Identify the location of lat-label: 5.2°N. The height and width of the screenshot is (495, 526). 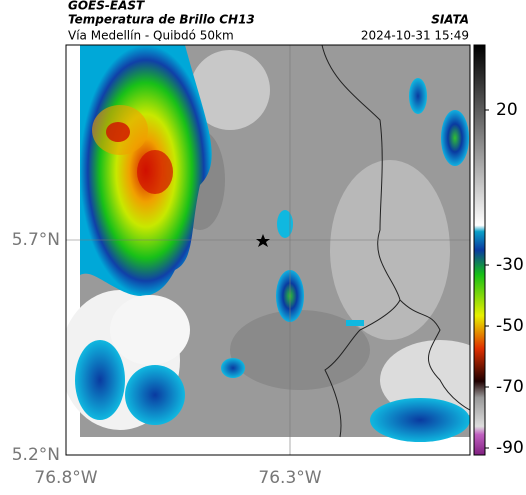
(36, 455).